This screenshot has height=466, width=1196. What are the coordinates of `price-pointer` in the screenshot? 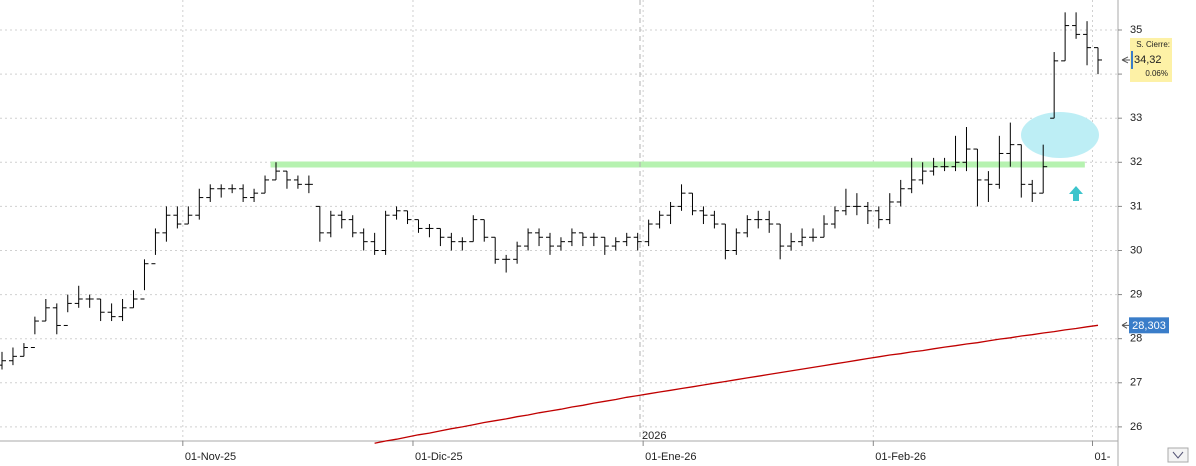 It's located at (1125, 60).